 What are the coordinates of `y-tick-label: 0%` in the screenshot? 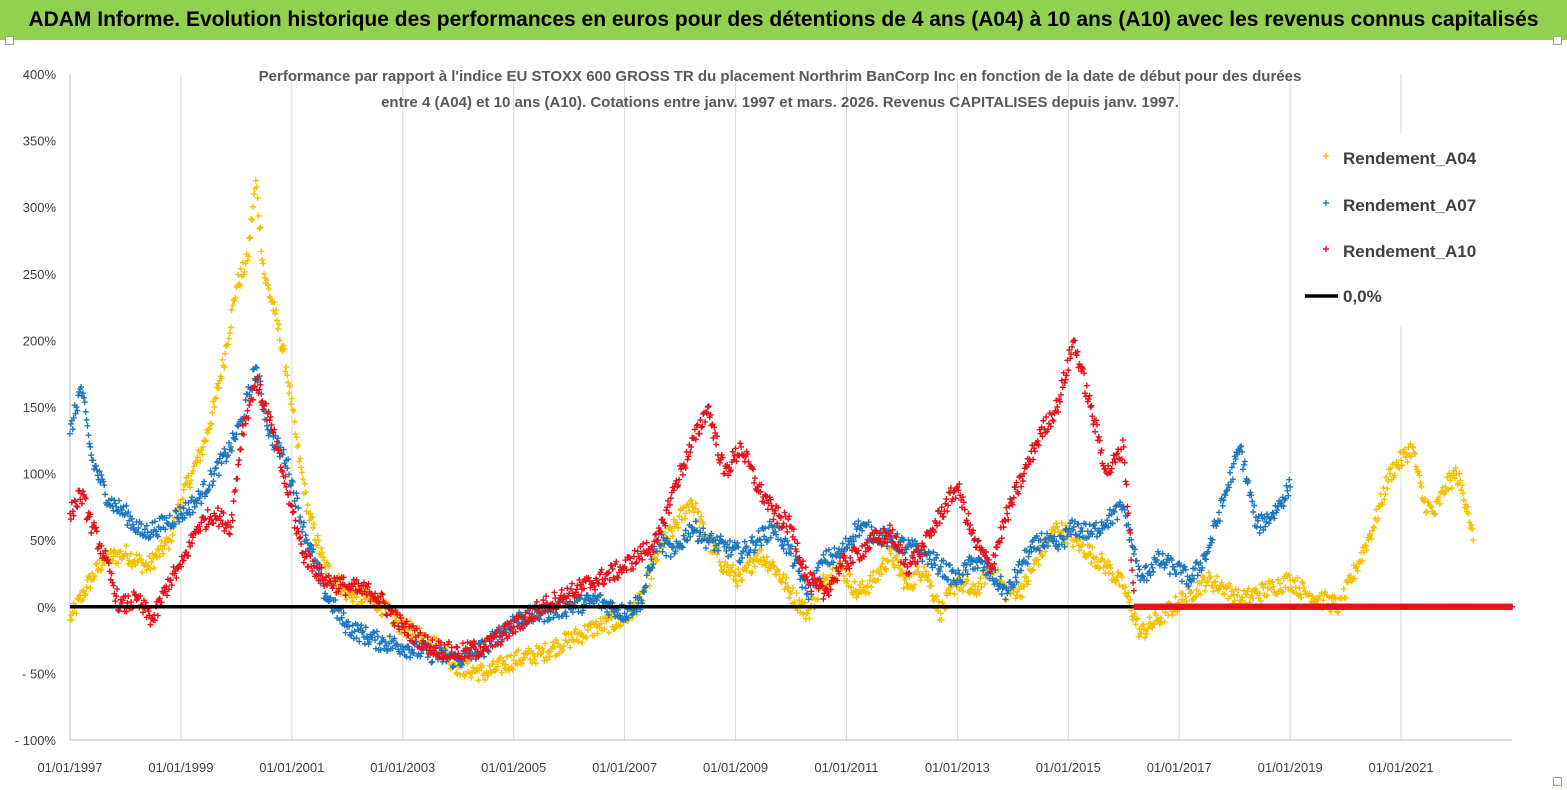 It's located at (46, 607).